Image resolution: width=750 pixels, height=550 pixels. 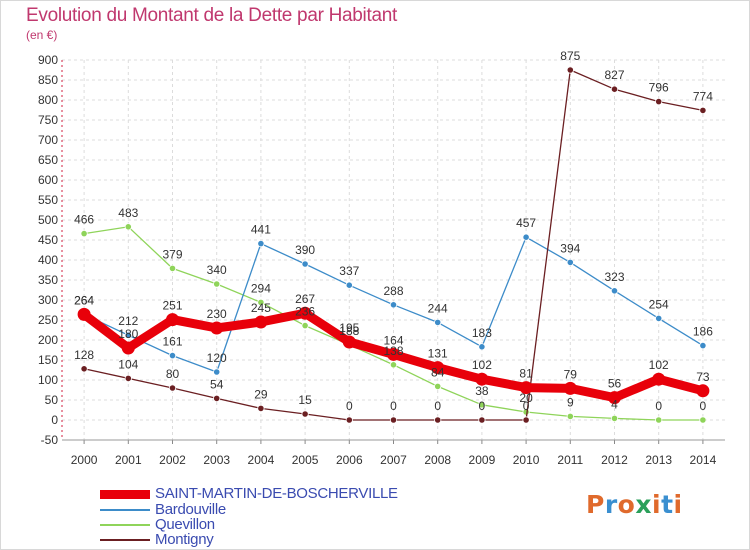 What do you see at coordinates (48, 120) in the screenshot?
I see `y-tick-label: 750` at bounding box center [48, 120].